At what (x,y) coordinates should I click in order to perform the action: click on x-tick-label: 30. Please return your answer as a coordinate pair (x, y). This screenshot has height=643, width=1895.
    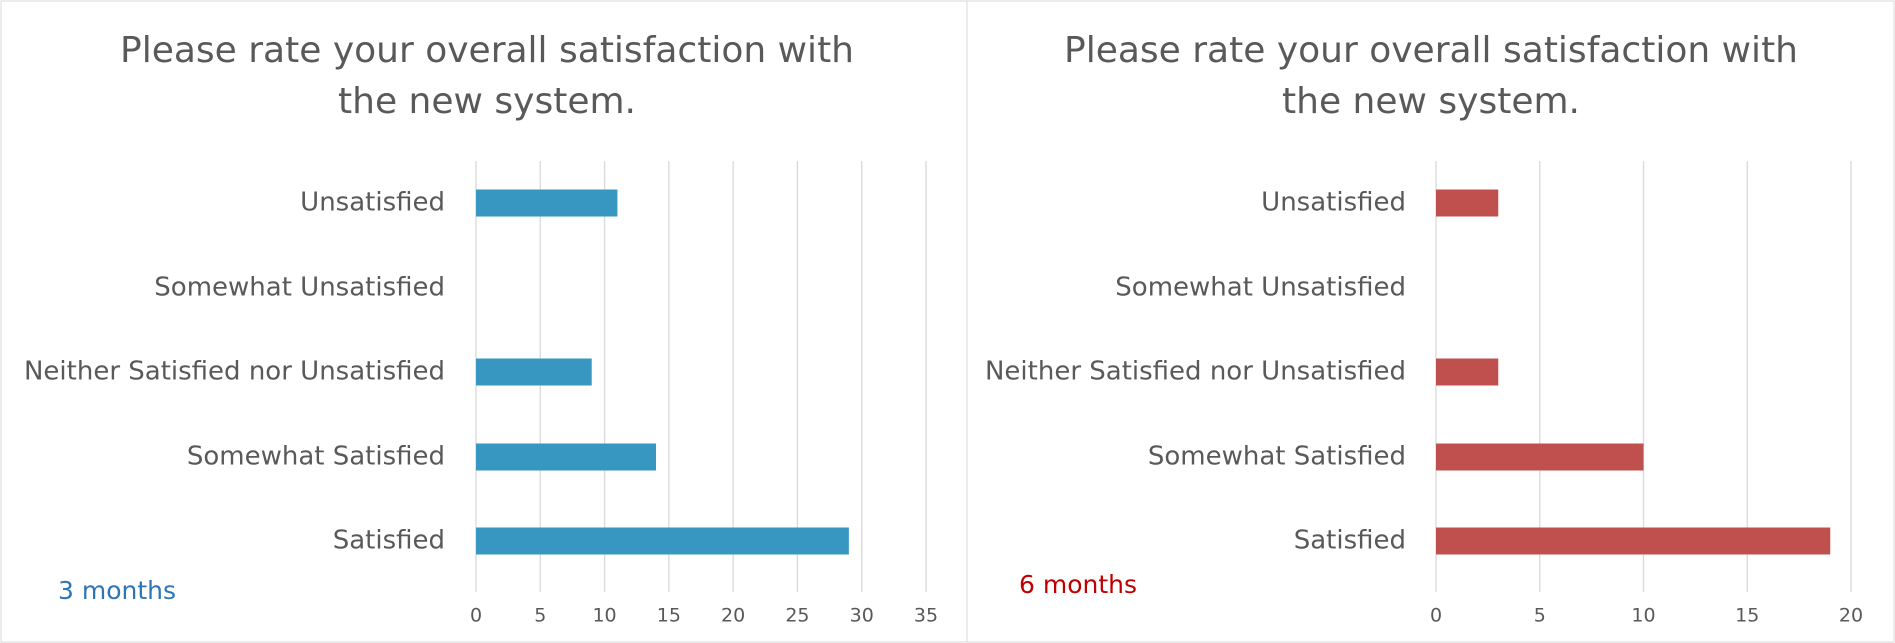
    Looking at the image, I should click on (862, 616).